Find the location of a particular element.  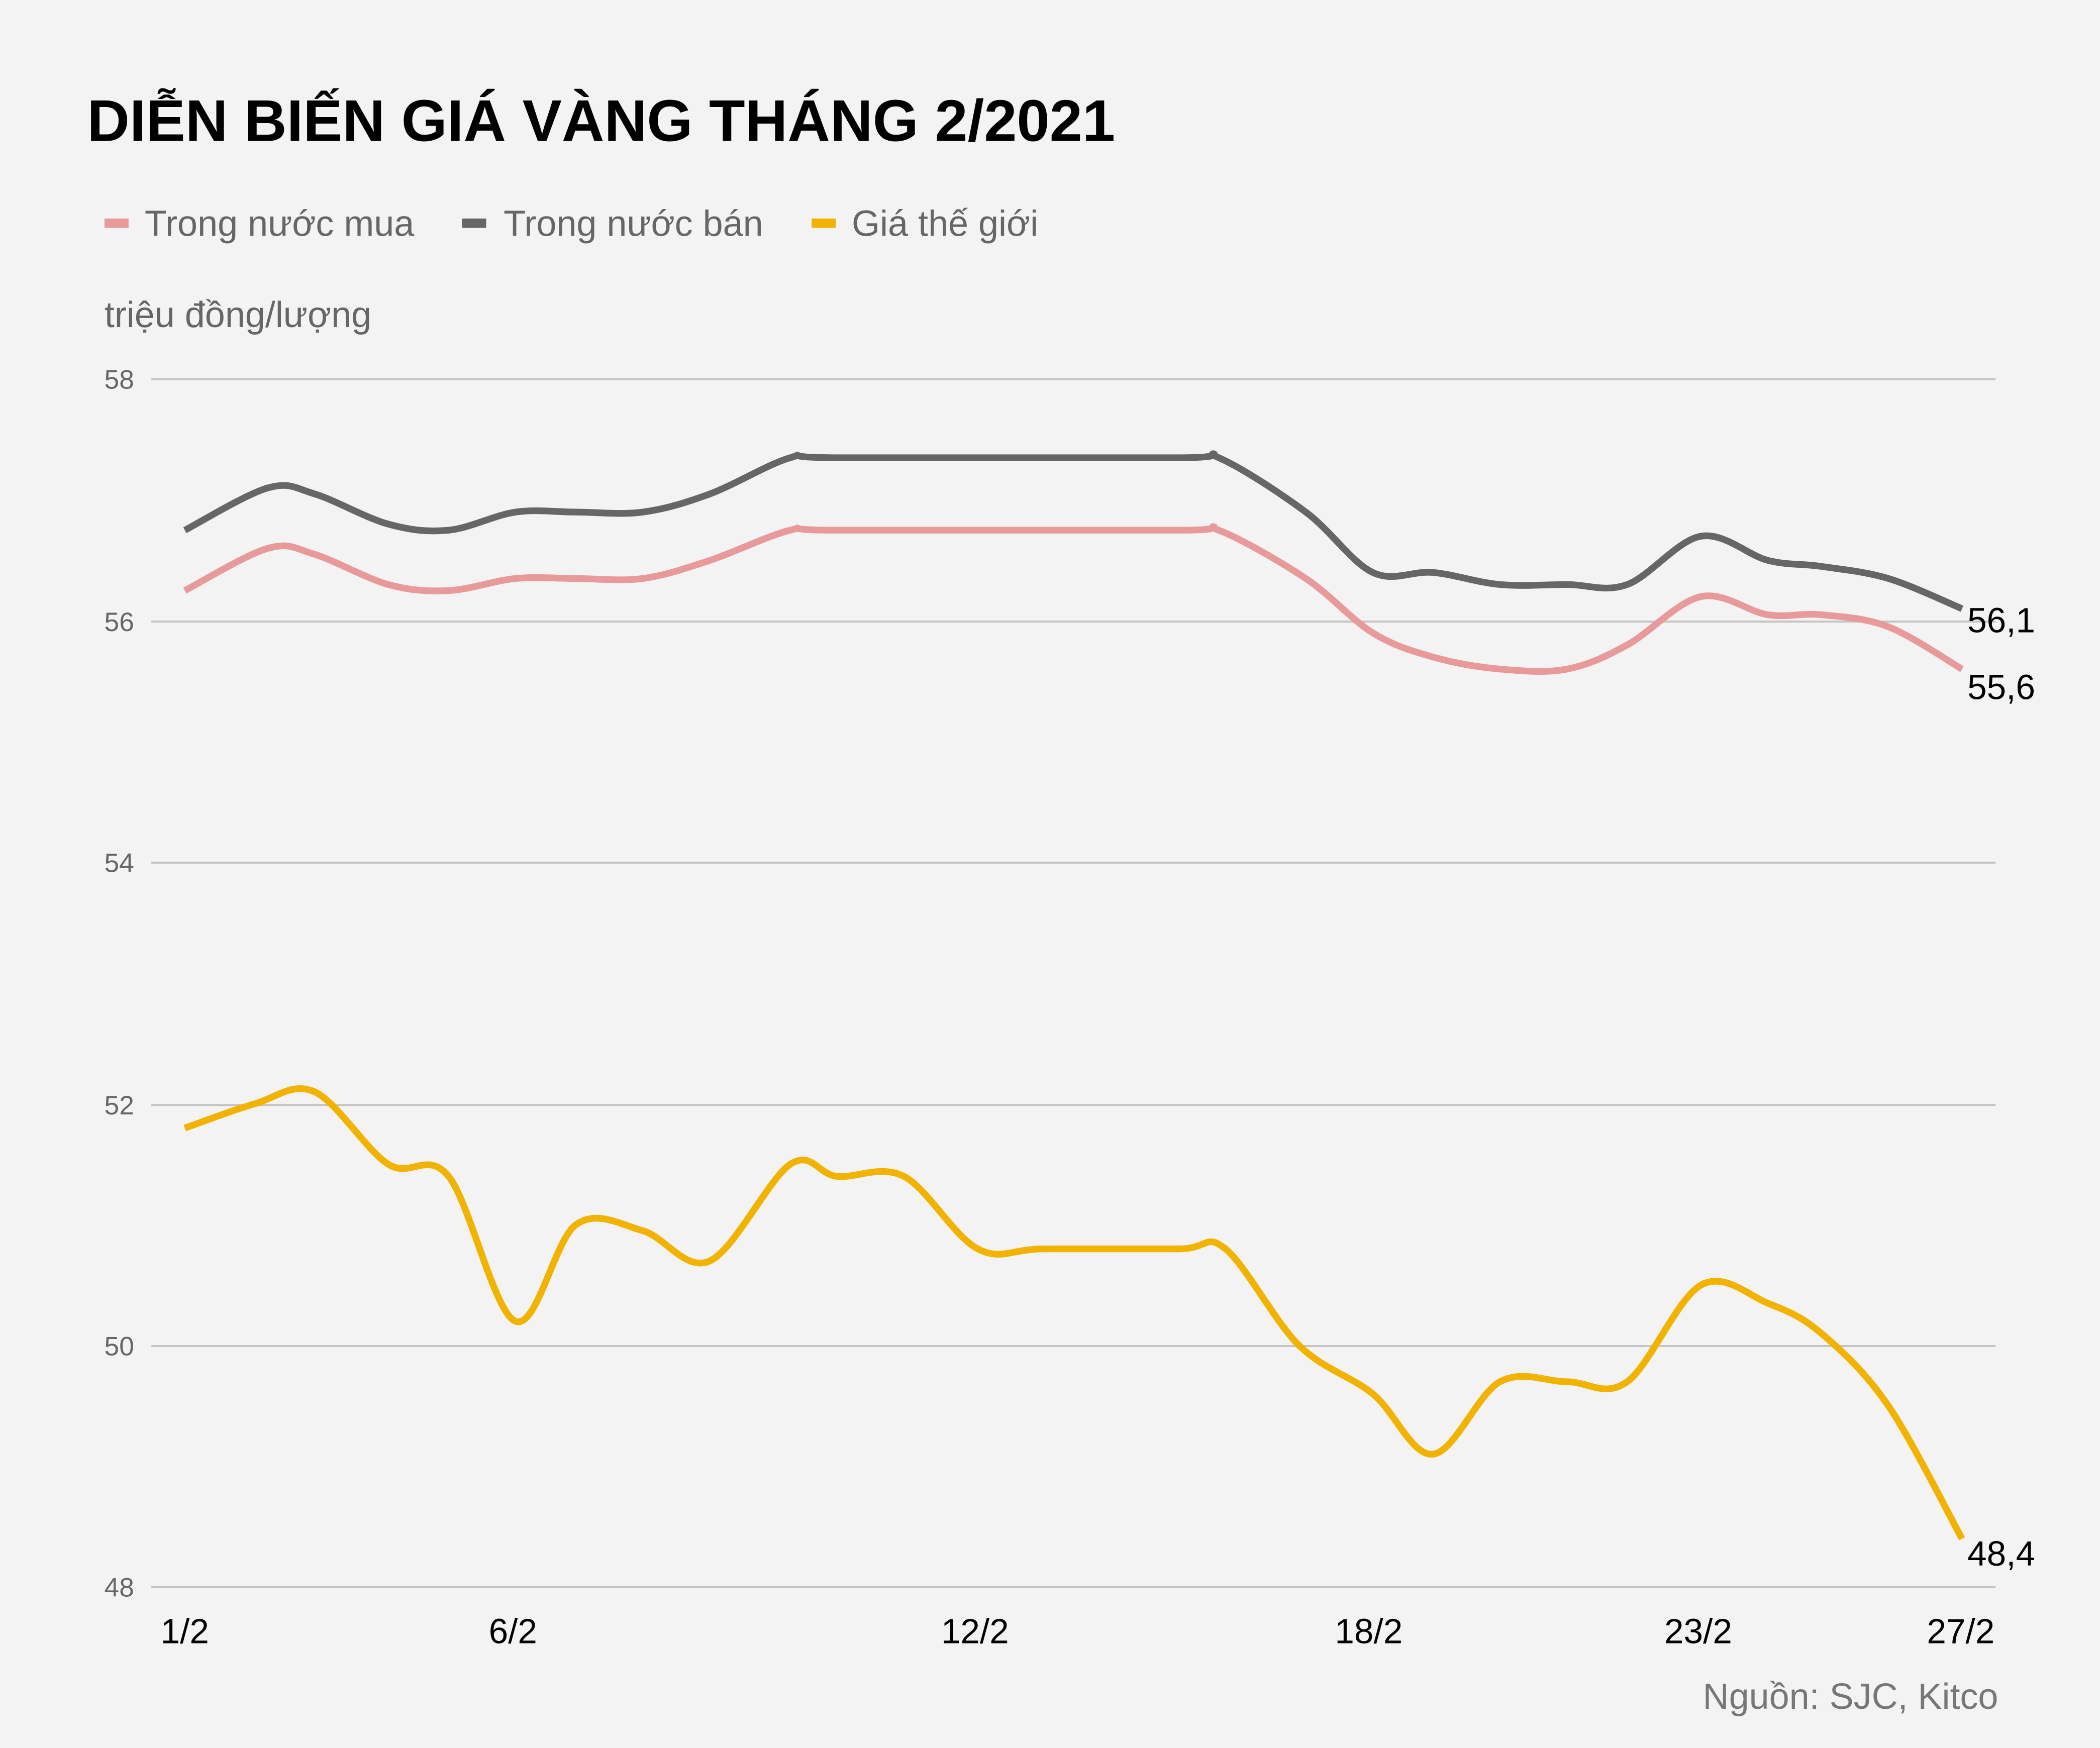

legend-item-mua: Trong nước mua is located at coordinates (259, 224).